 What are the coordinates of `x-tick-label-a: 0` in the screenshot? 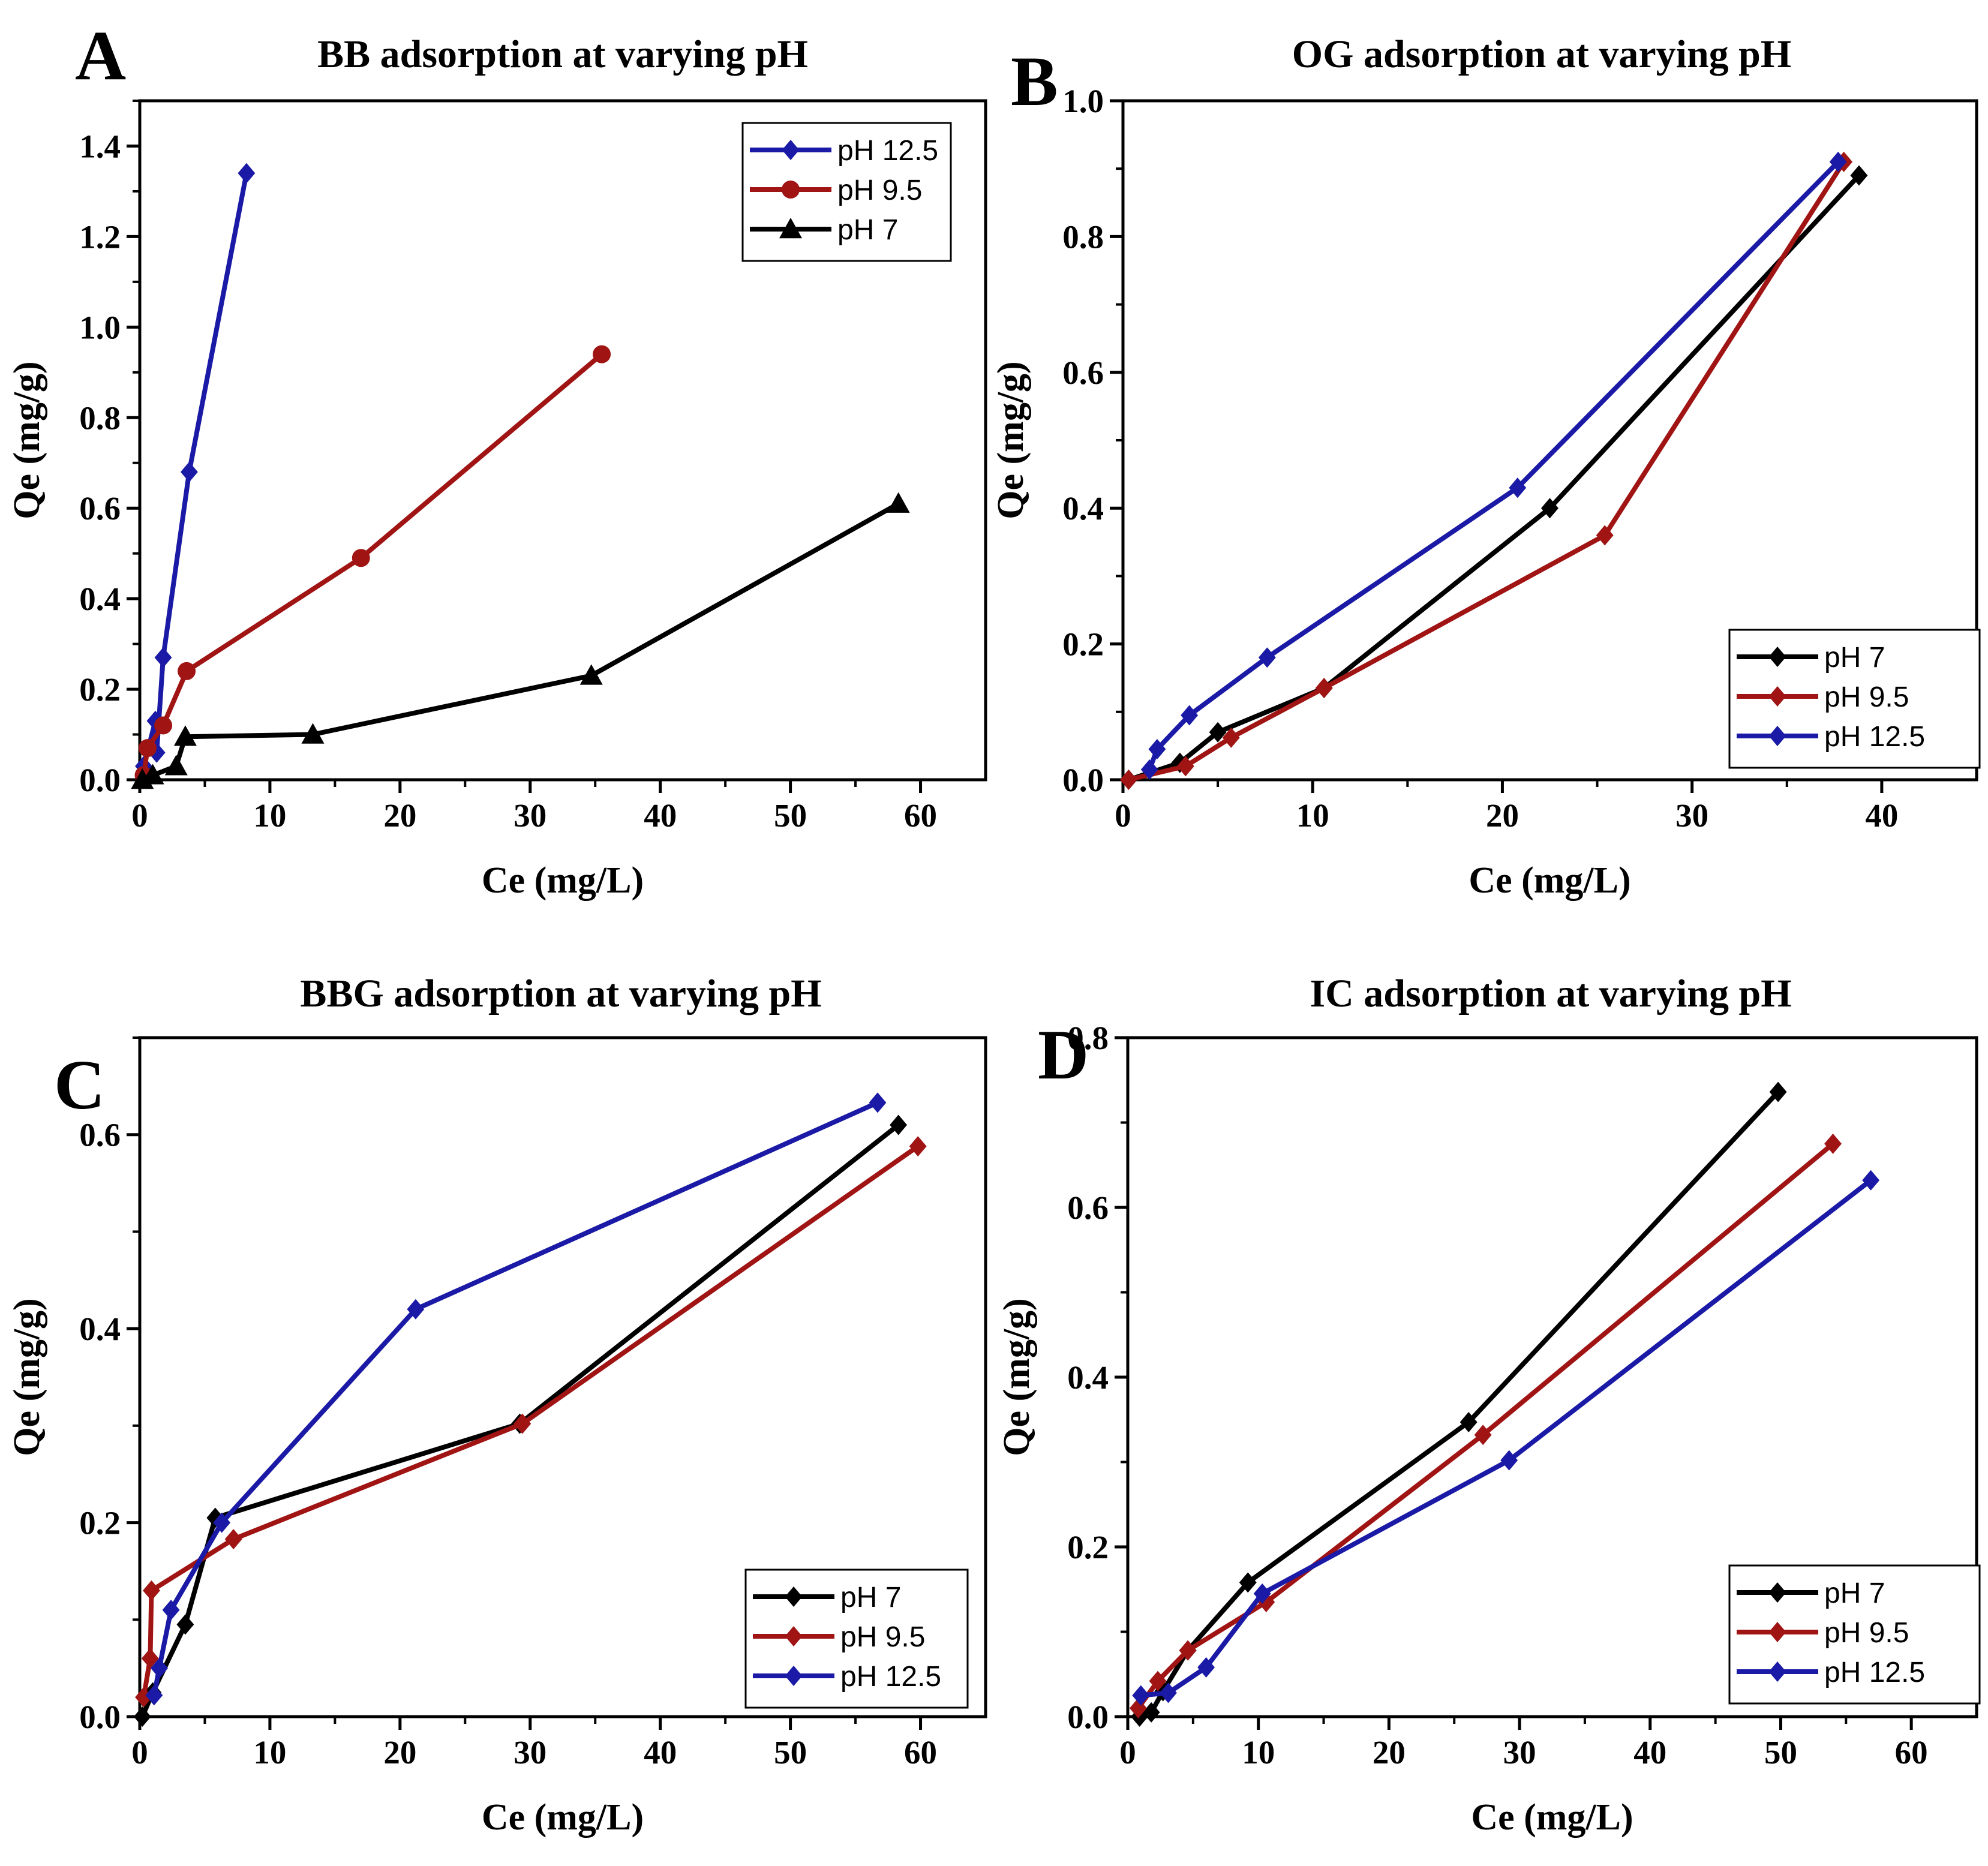 It's located at (139, 815).